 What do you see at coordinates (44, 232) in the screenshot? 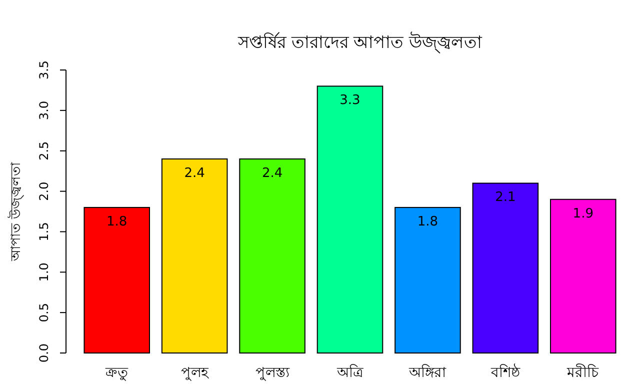
I see `y-tick-label: 1.5` at bounding box center [44, 232].